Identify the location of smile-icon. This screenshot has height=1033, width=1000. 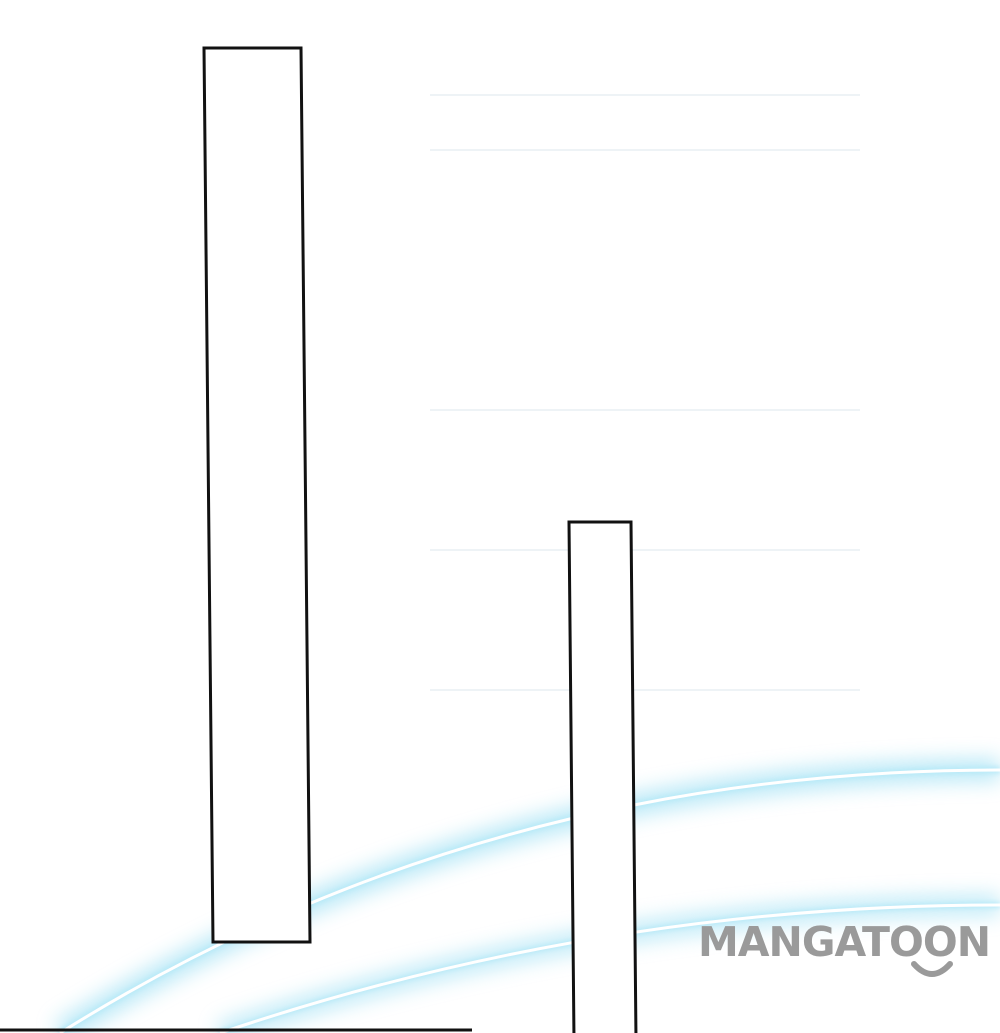
(932, 969).